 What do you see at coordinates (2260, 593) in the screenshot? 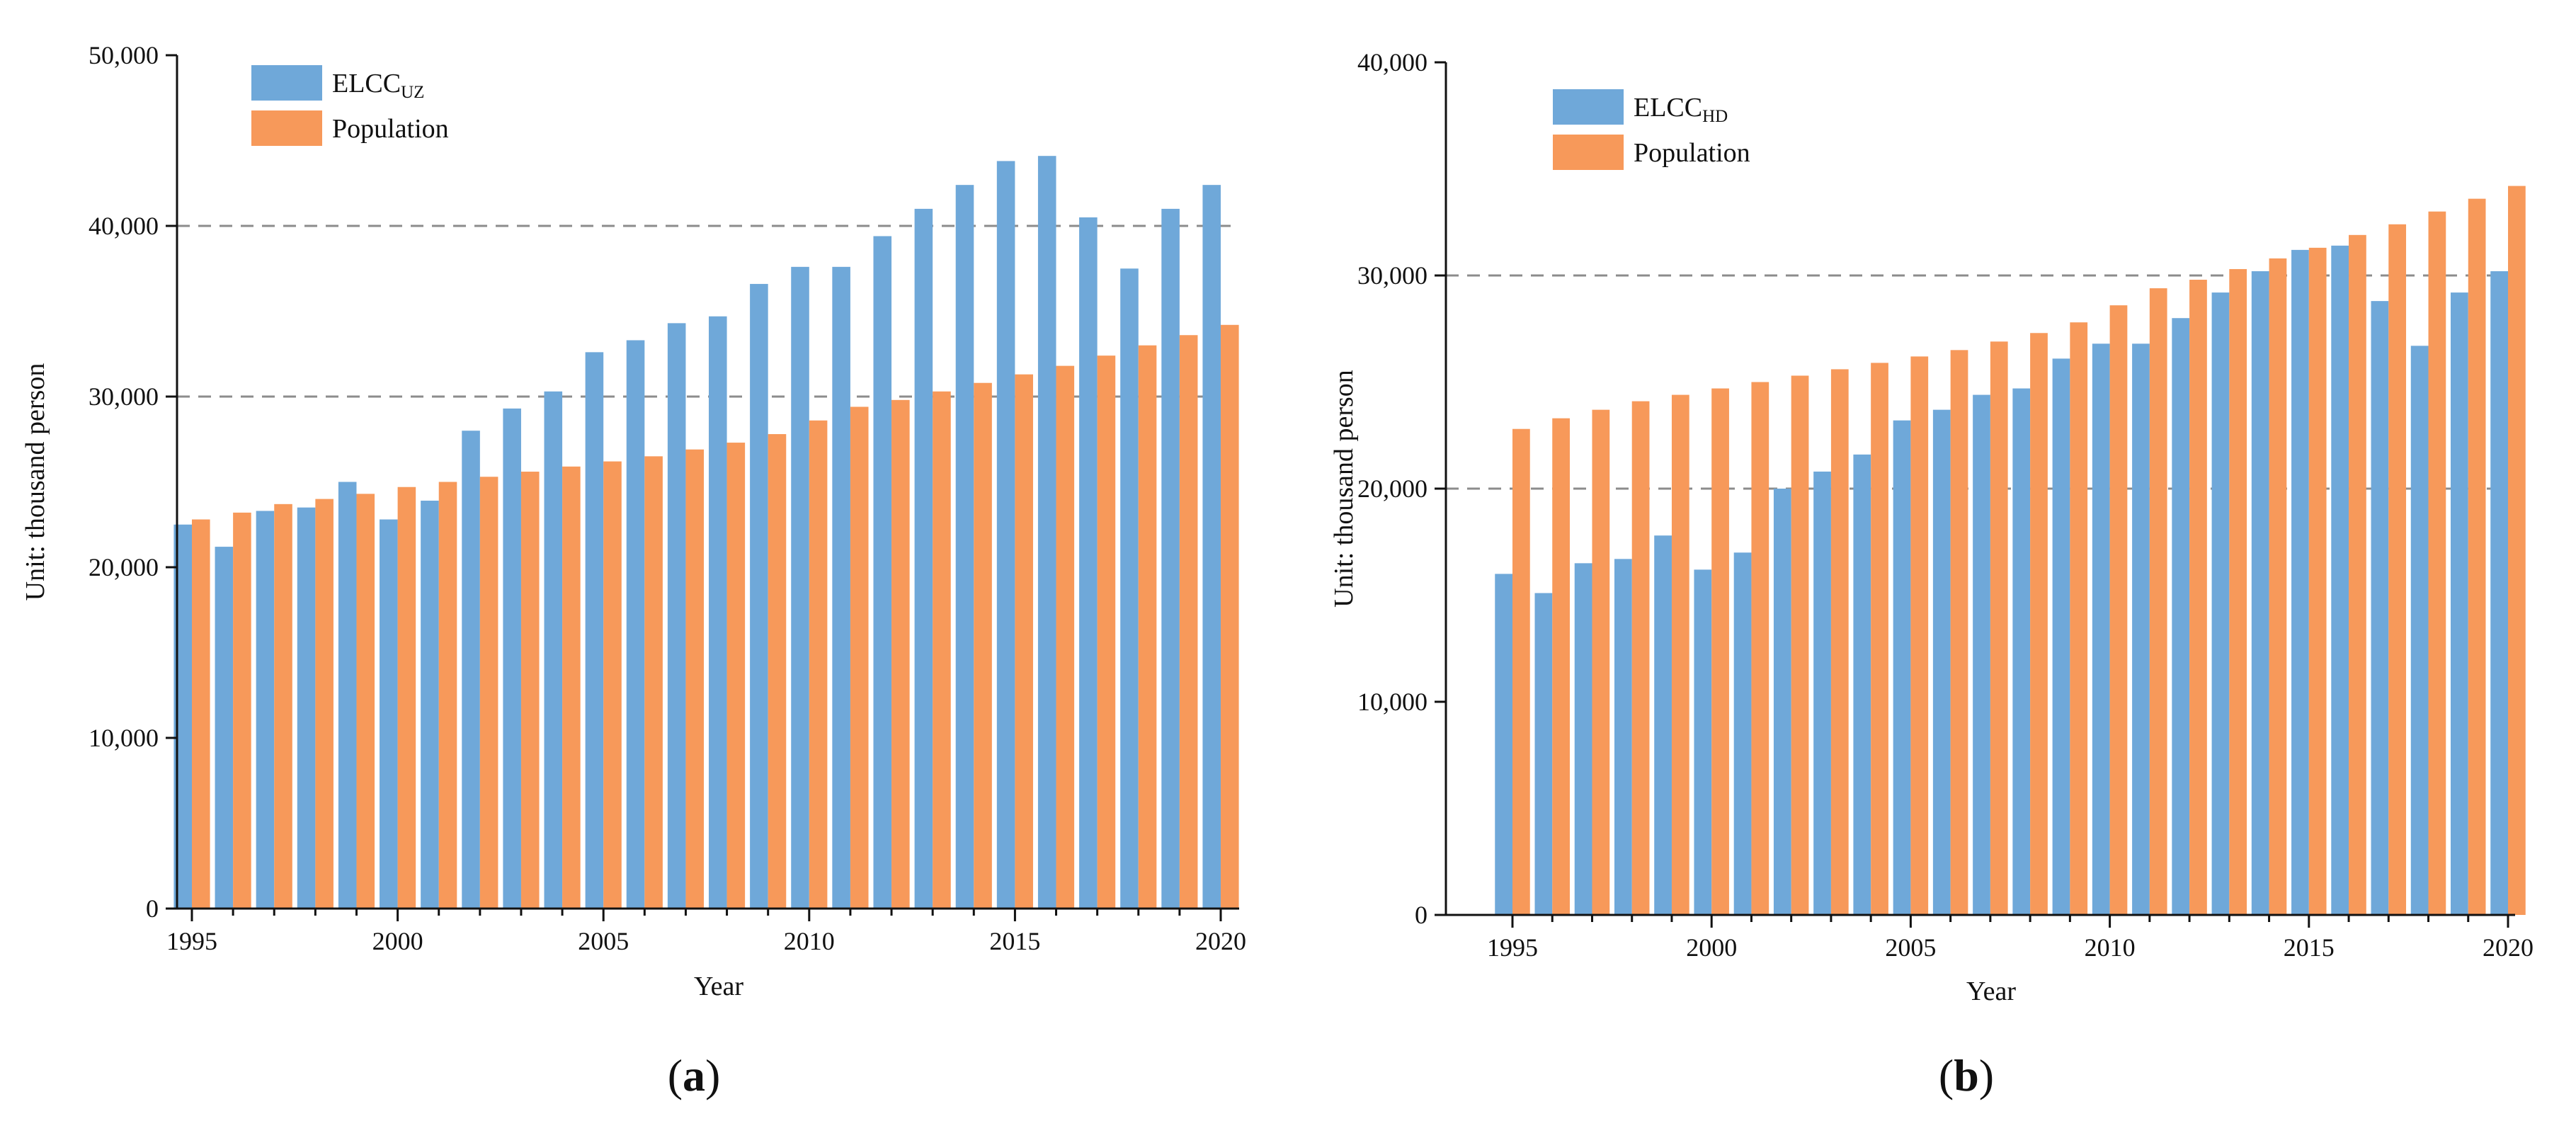
I see `chart1-bar-elcchd-2014` at bounding box center [2260, 593].